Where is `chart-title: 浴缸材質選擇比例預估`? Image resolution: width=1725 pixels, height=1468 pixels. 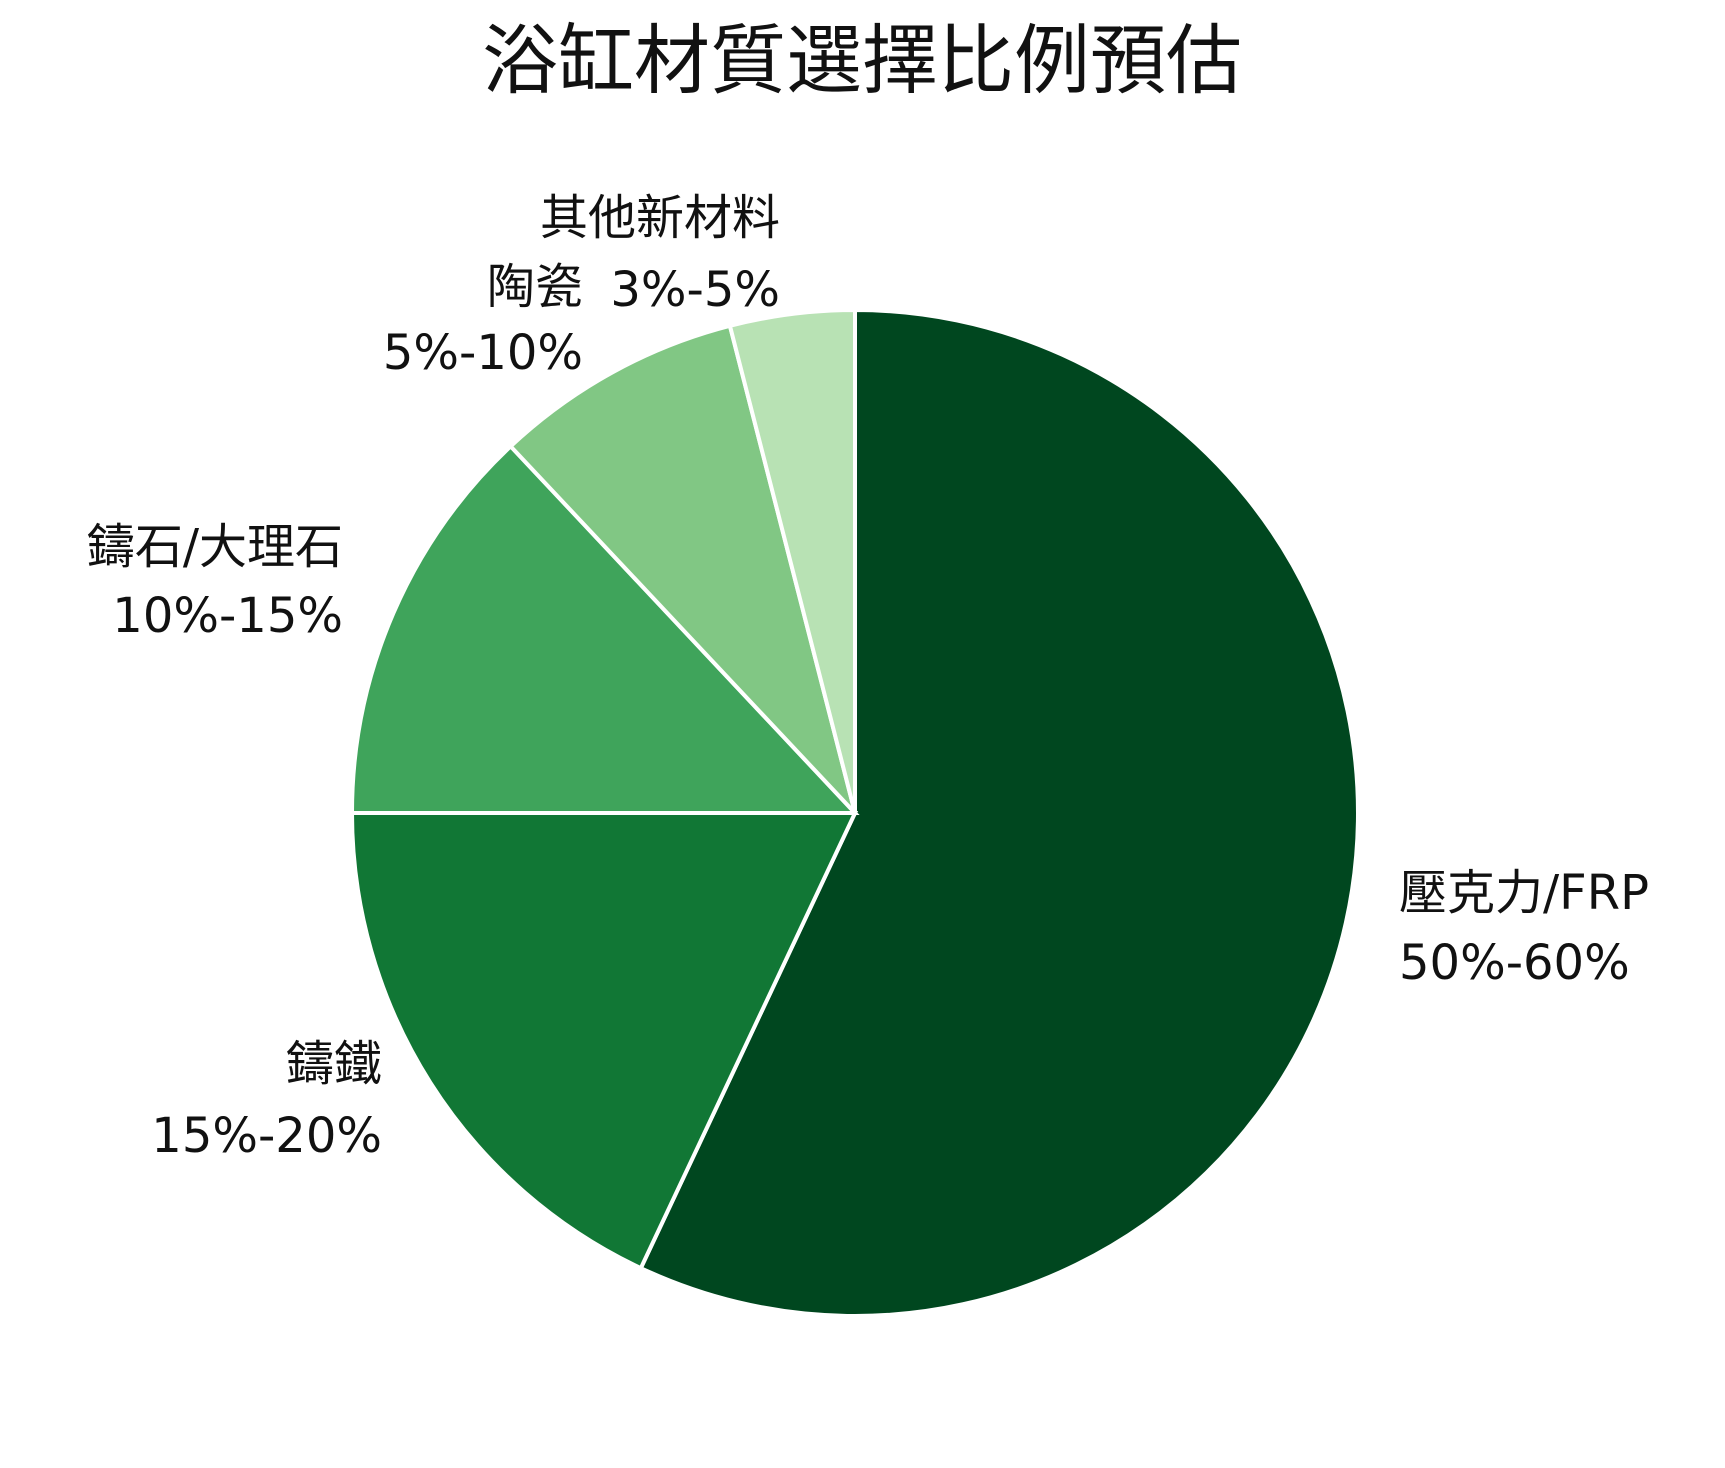 chart-title: 浴缸材質選擇比例預估 is located at coordinates (862, 60).